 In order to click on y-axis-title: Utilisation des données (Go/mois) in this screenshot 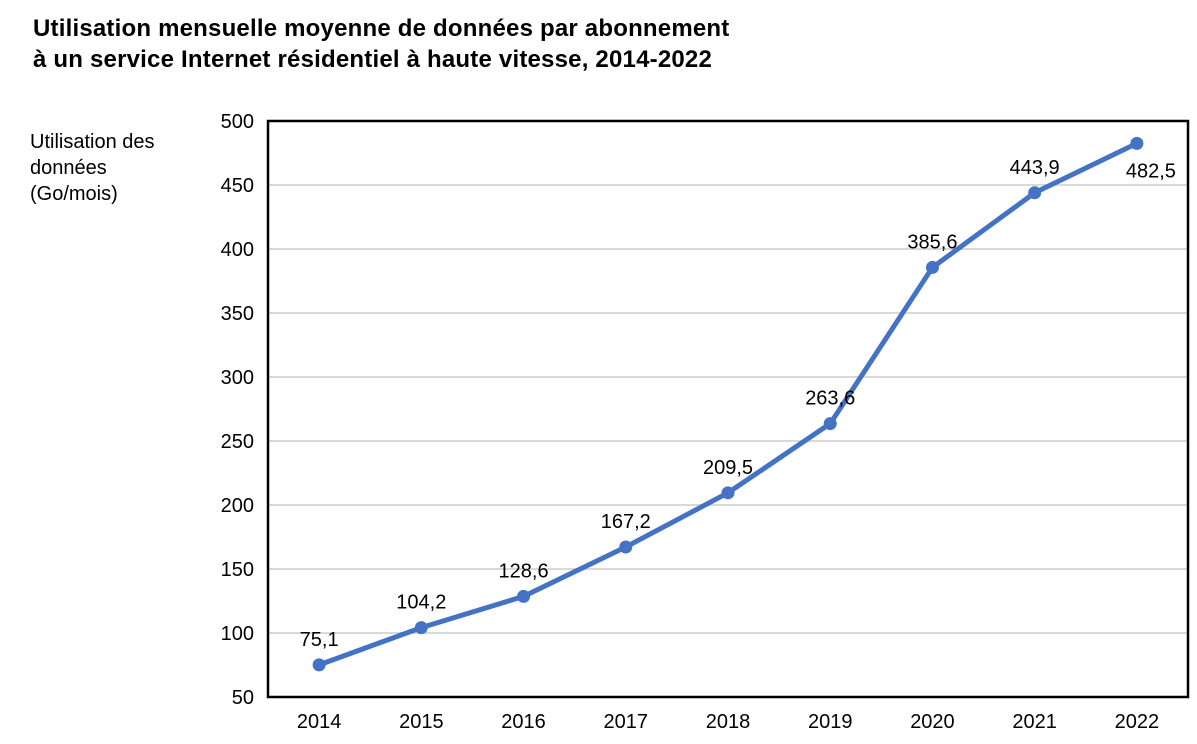, I will do `click(92, 168)`.